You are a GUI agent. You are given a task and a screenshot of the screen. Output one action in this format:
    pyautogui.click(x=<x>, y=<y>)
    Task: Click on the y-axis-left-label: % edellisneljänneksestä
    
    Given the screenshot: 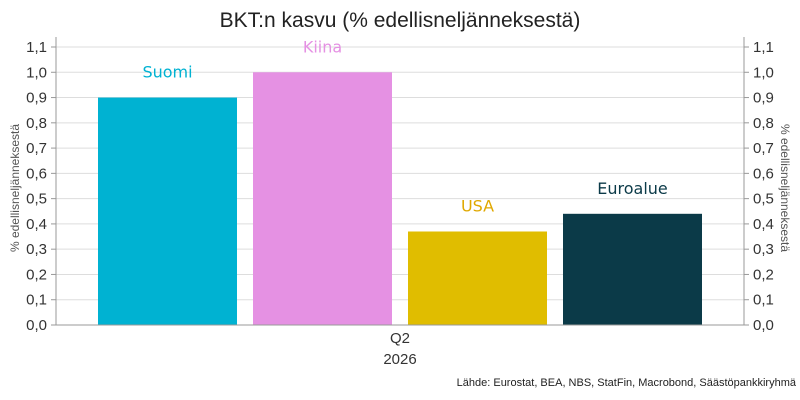 What is the action you would take?
    pyautogui.click(x=15, y=188)
    